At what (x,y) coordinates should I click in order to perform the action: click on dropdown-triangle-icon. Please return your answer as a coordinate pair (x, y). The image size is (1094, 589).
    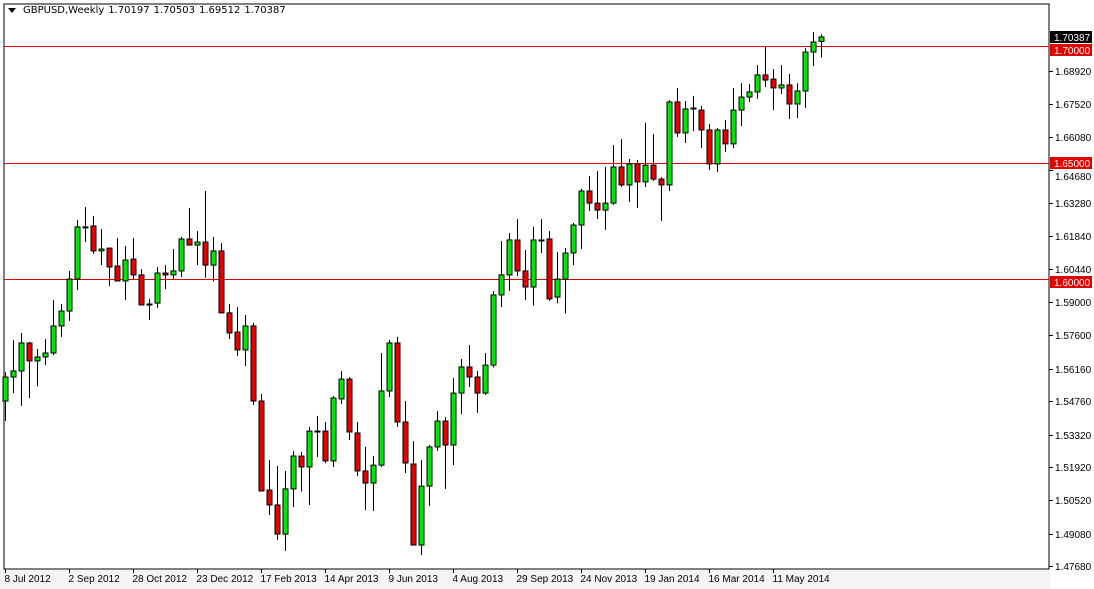
    Looking at the image, I should click on (12, 10).